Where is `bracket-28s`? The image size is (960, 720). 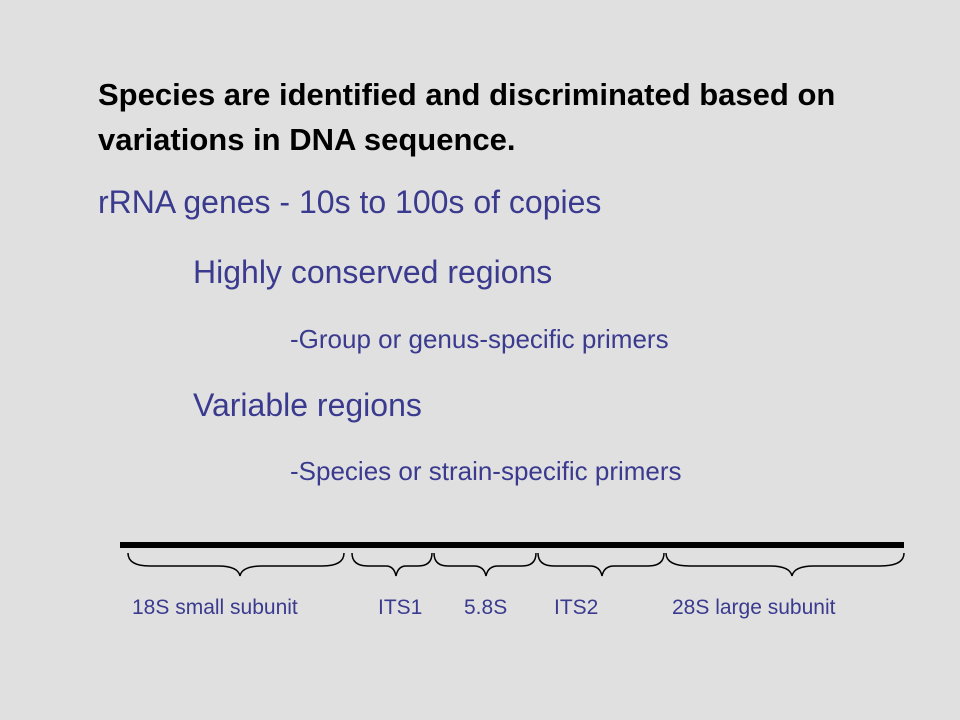 bracket-28s is located at coordinates (785, 564).